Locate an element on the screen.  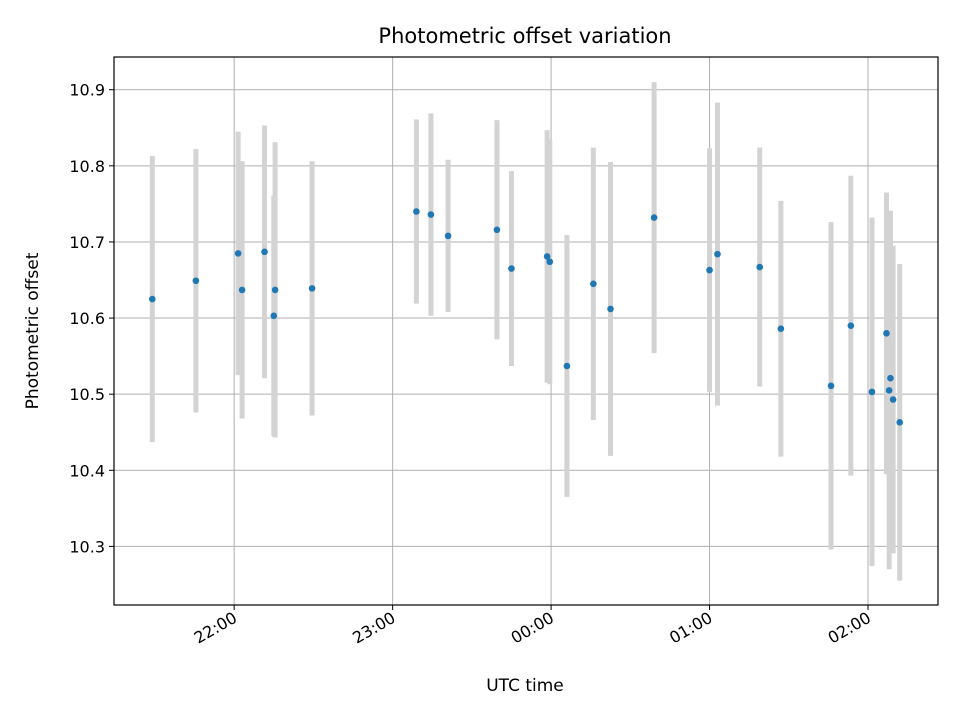
y-tick-label: 10.5 is located at coordinates (87, 394).